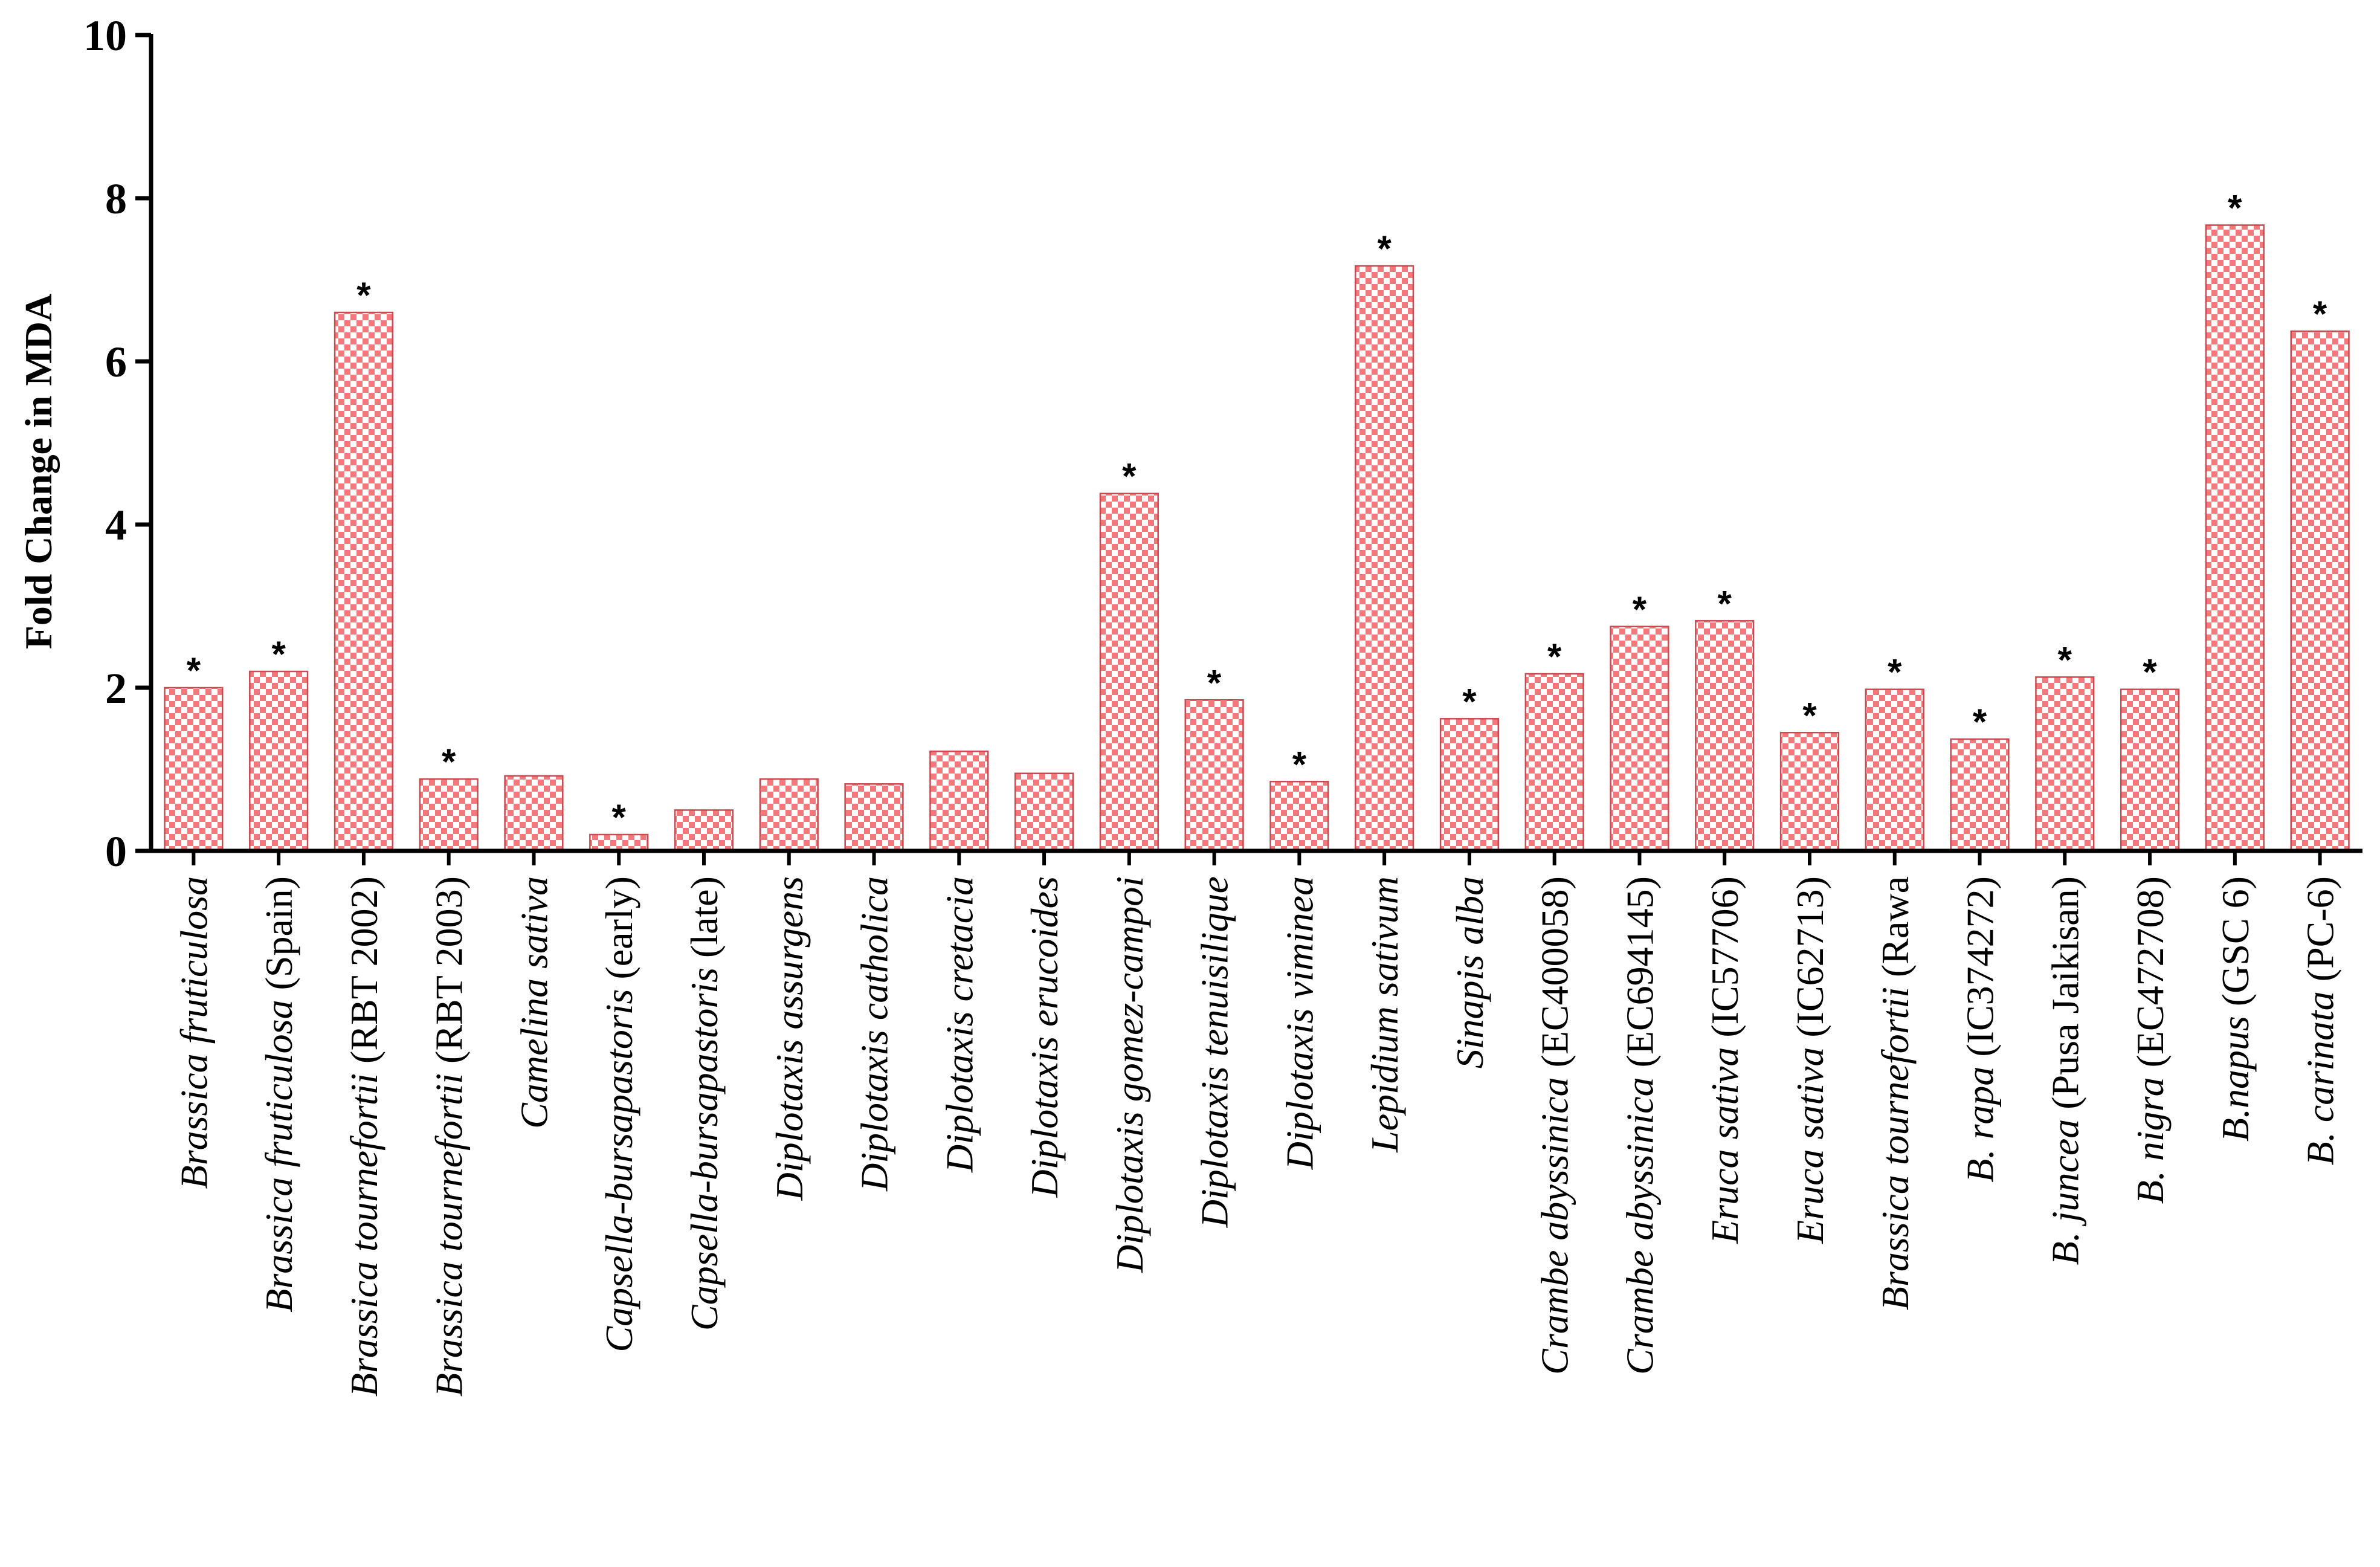 Image resolution: width=2380 pixels, height=1567 pixels. I want to click on category-label-species: Diplotaxis gomez-campoi, so click(1129, 1074).